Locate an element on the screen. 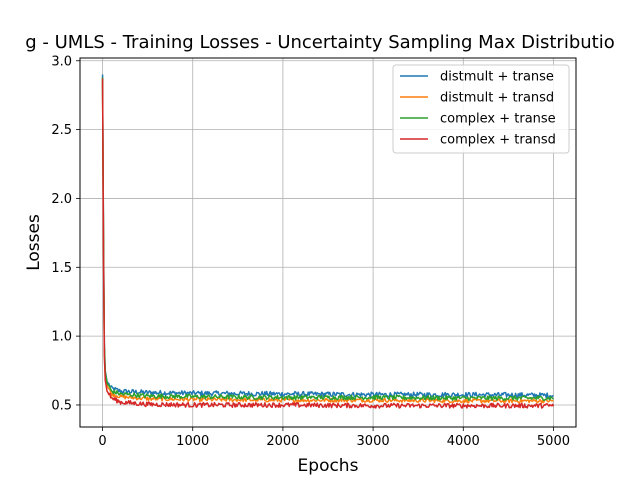 The image size is (640, 480). x-tick-label: 3000 is located at coordinates (373, 441).